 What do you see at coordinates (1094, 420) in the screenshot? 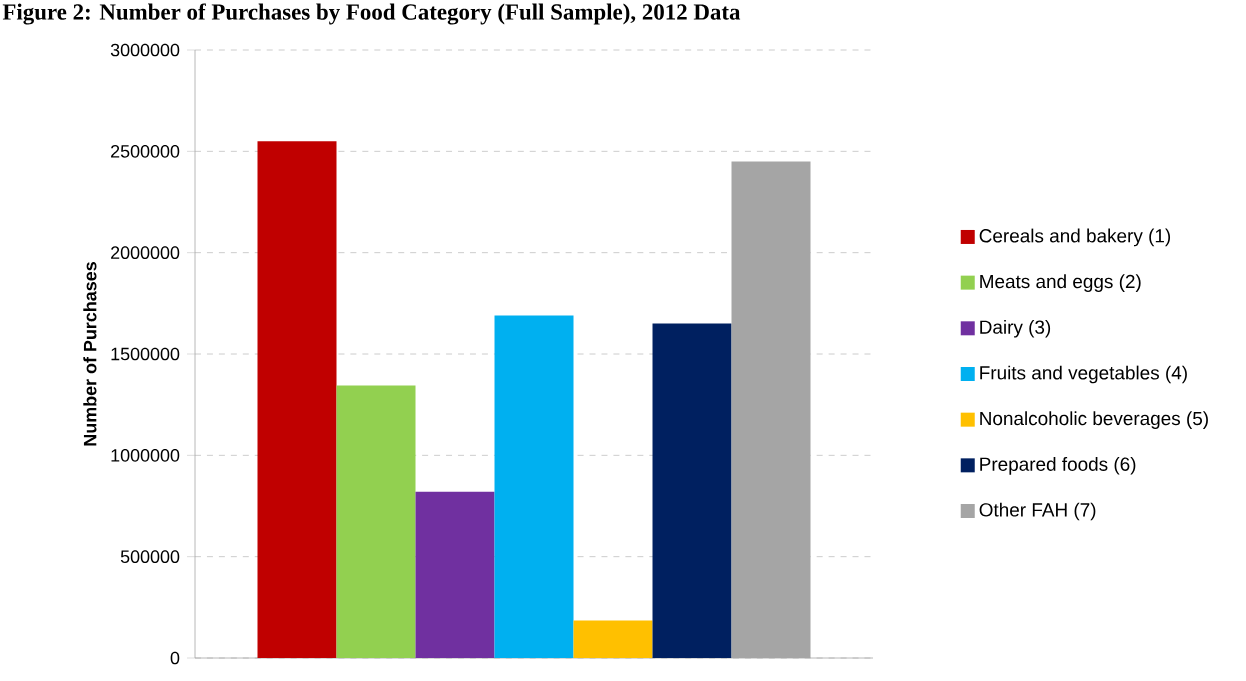
I see `legend-label: Nonalcoholic beverages (5)` at bounding box center [1094, 420].